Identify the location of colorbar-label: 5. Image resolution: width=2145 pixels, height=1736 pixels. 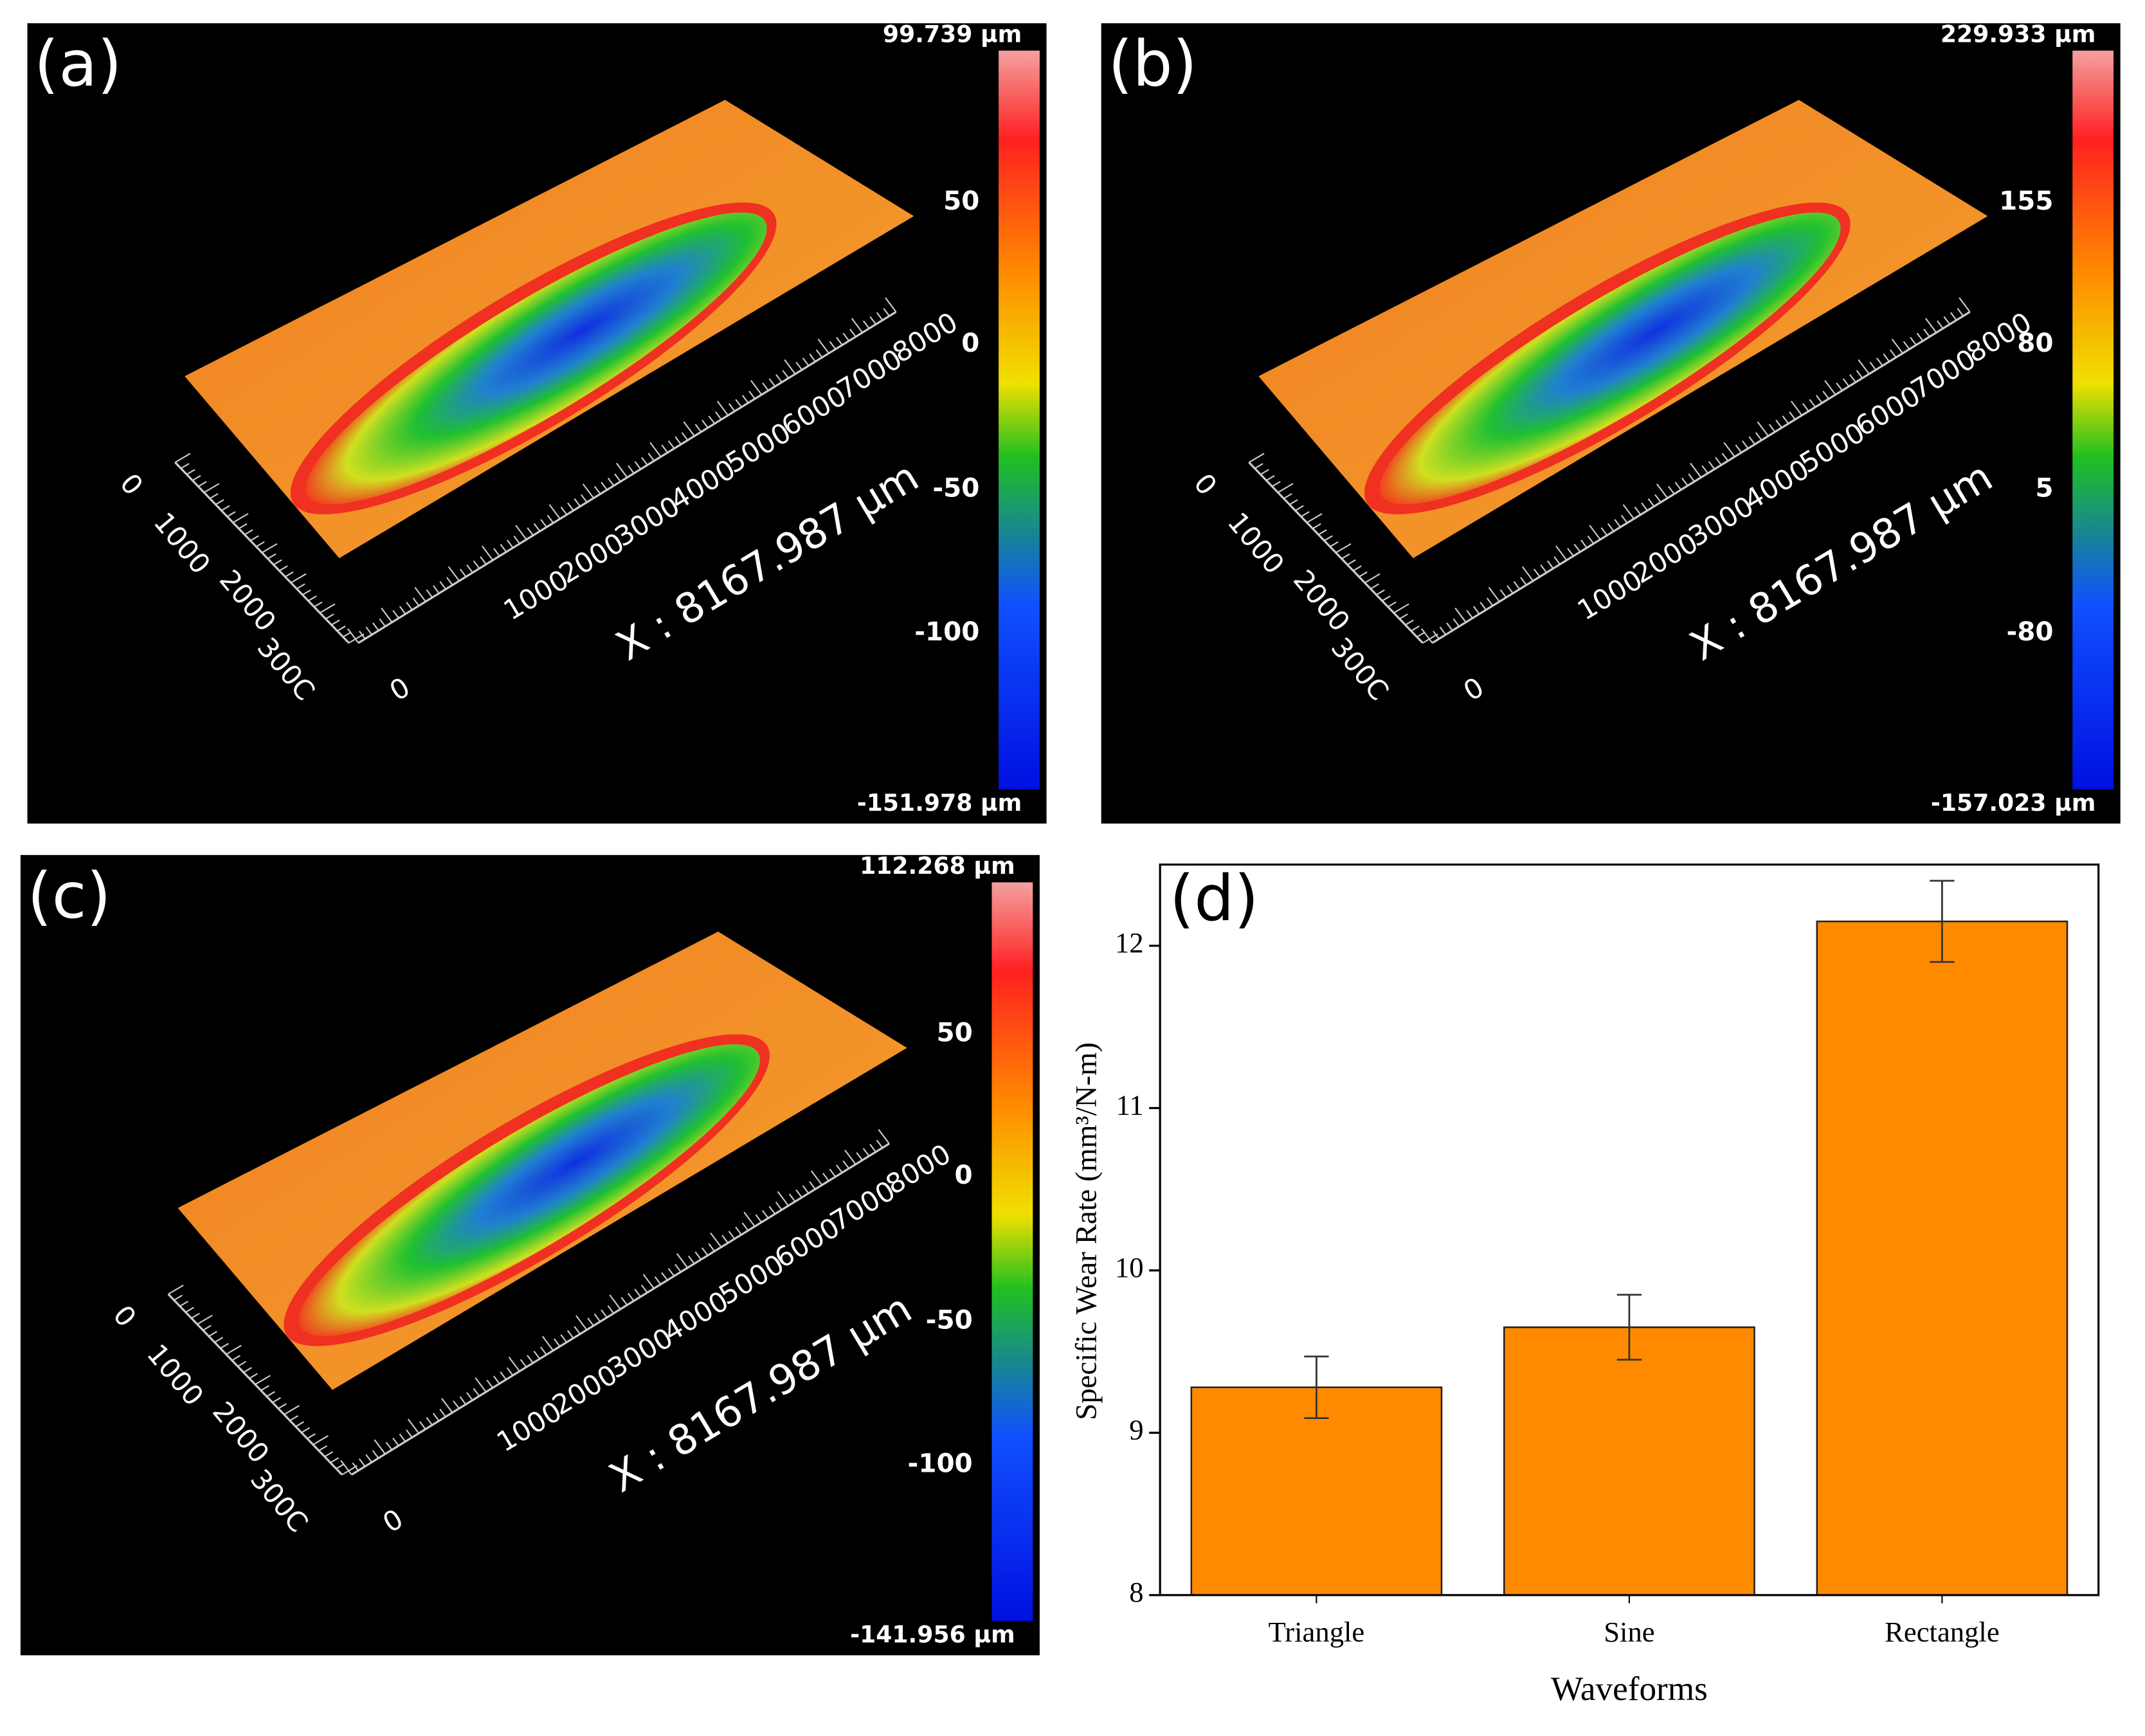
(2044, 488).